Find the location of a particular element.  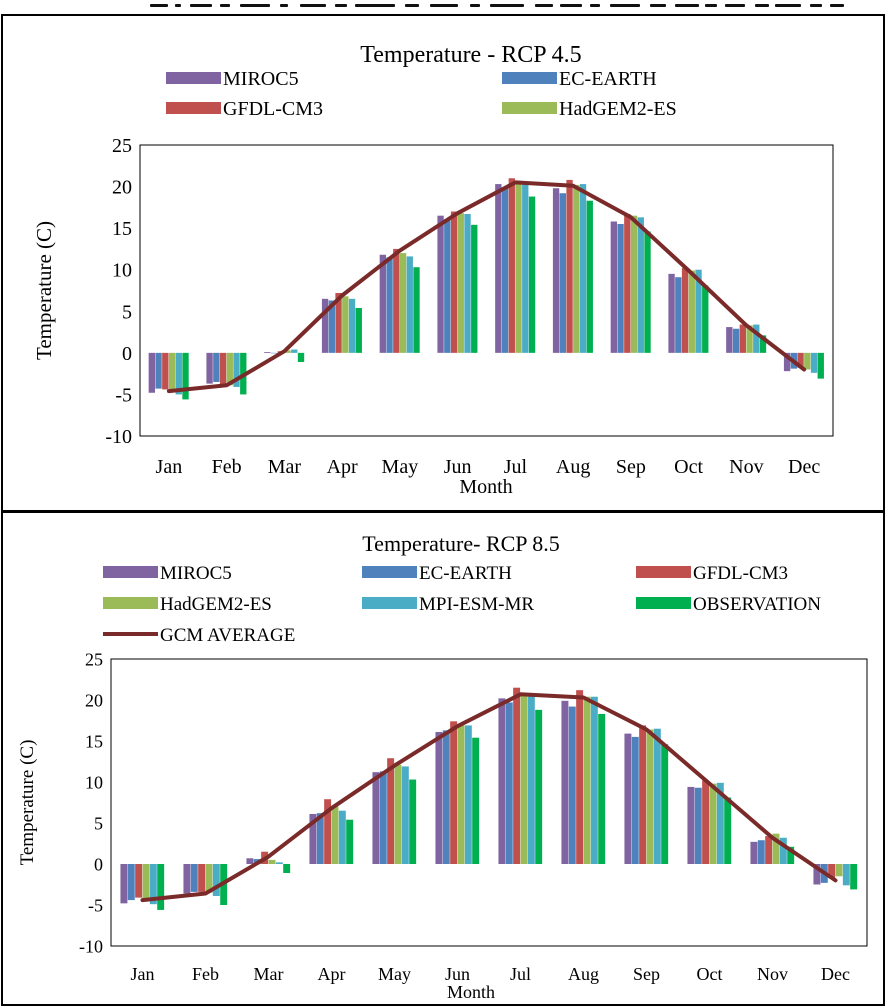

x-axis-label: Month is located at coordinates (471, 992).